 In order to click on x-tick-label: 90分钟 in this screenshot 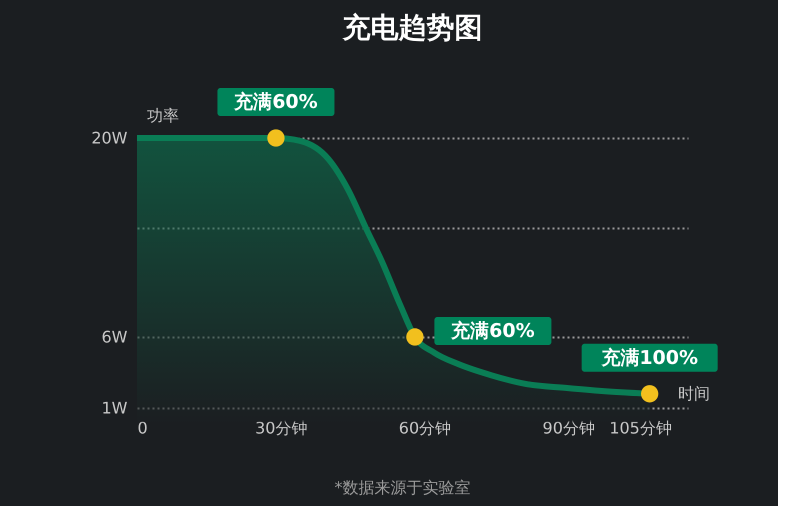, I will do `click(568, 428)`.